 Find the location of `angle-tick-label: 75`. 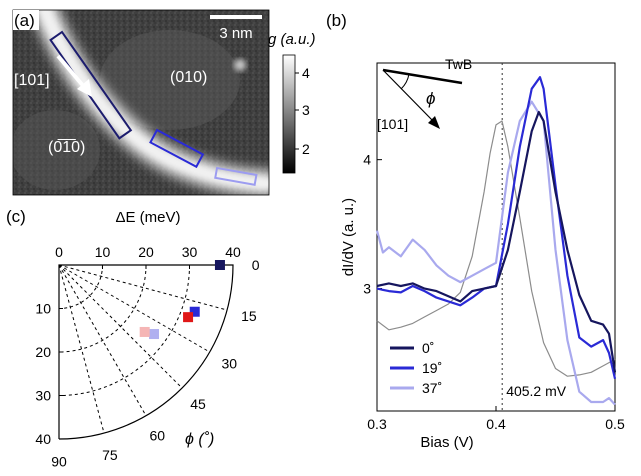

angle-tick-label: 75 is located at coordinates (110, 455).